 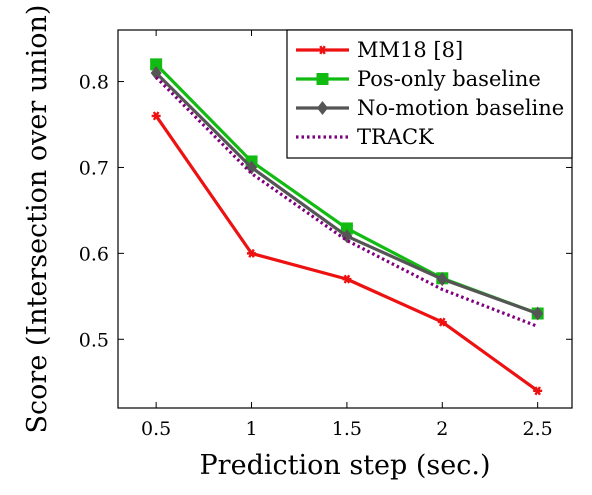 I want to click on y-tick-label: 0.8, so click(x=94, y=83).